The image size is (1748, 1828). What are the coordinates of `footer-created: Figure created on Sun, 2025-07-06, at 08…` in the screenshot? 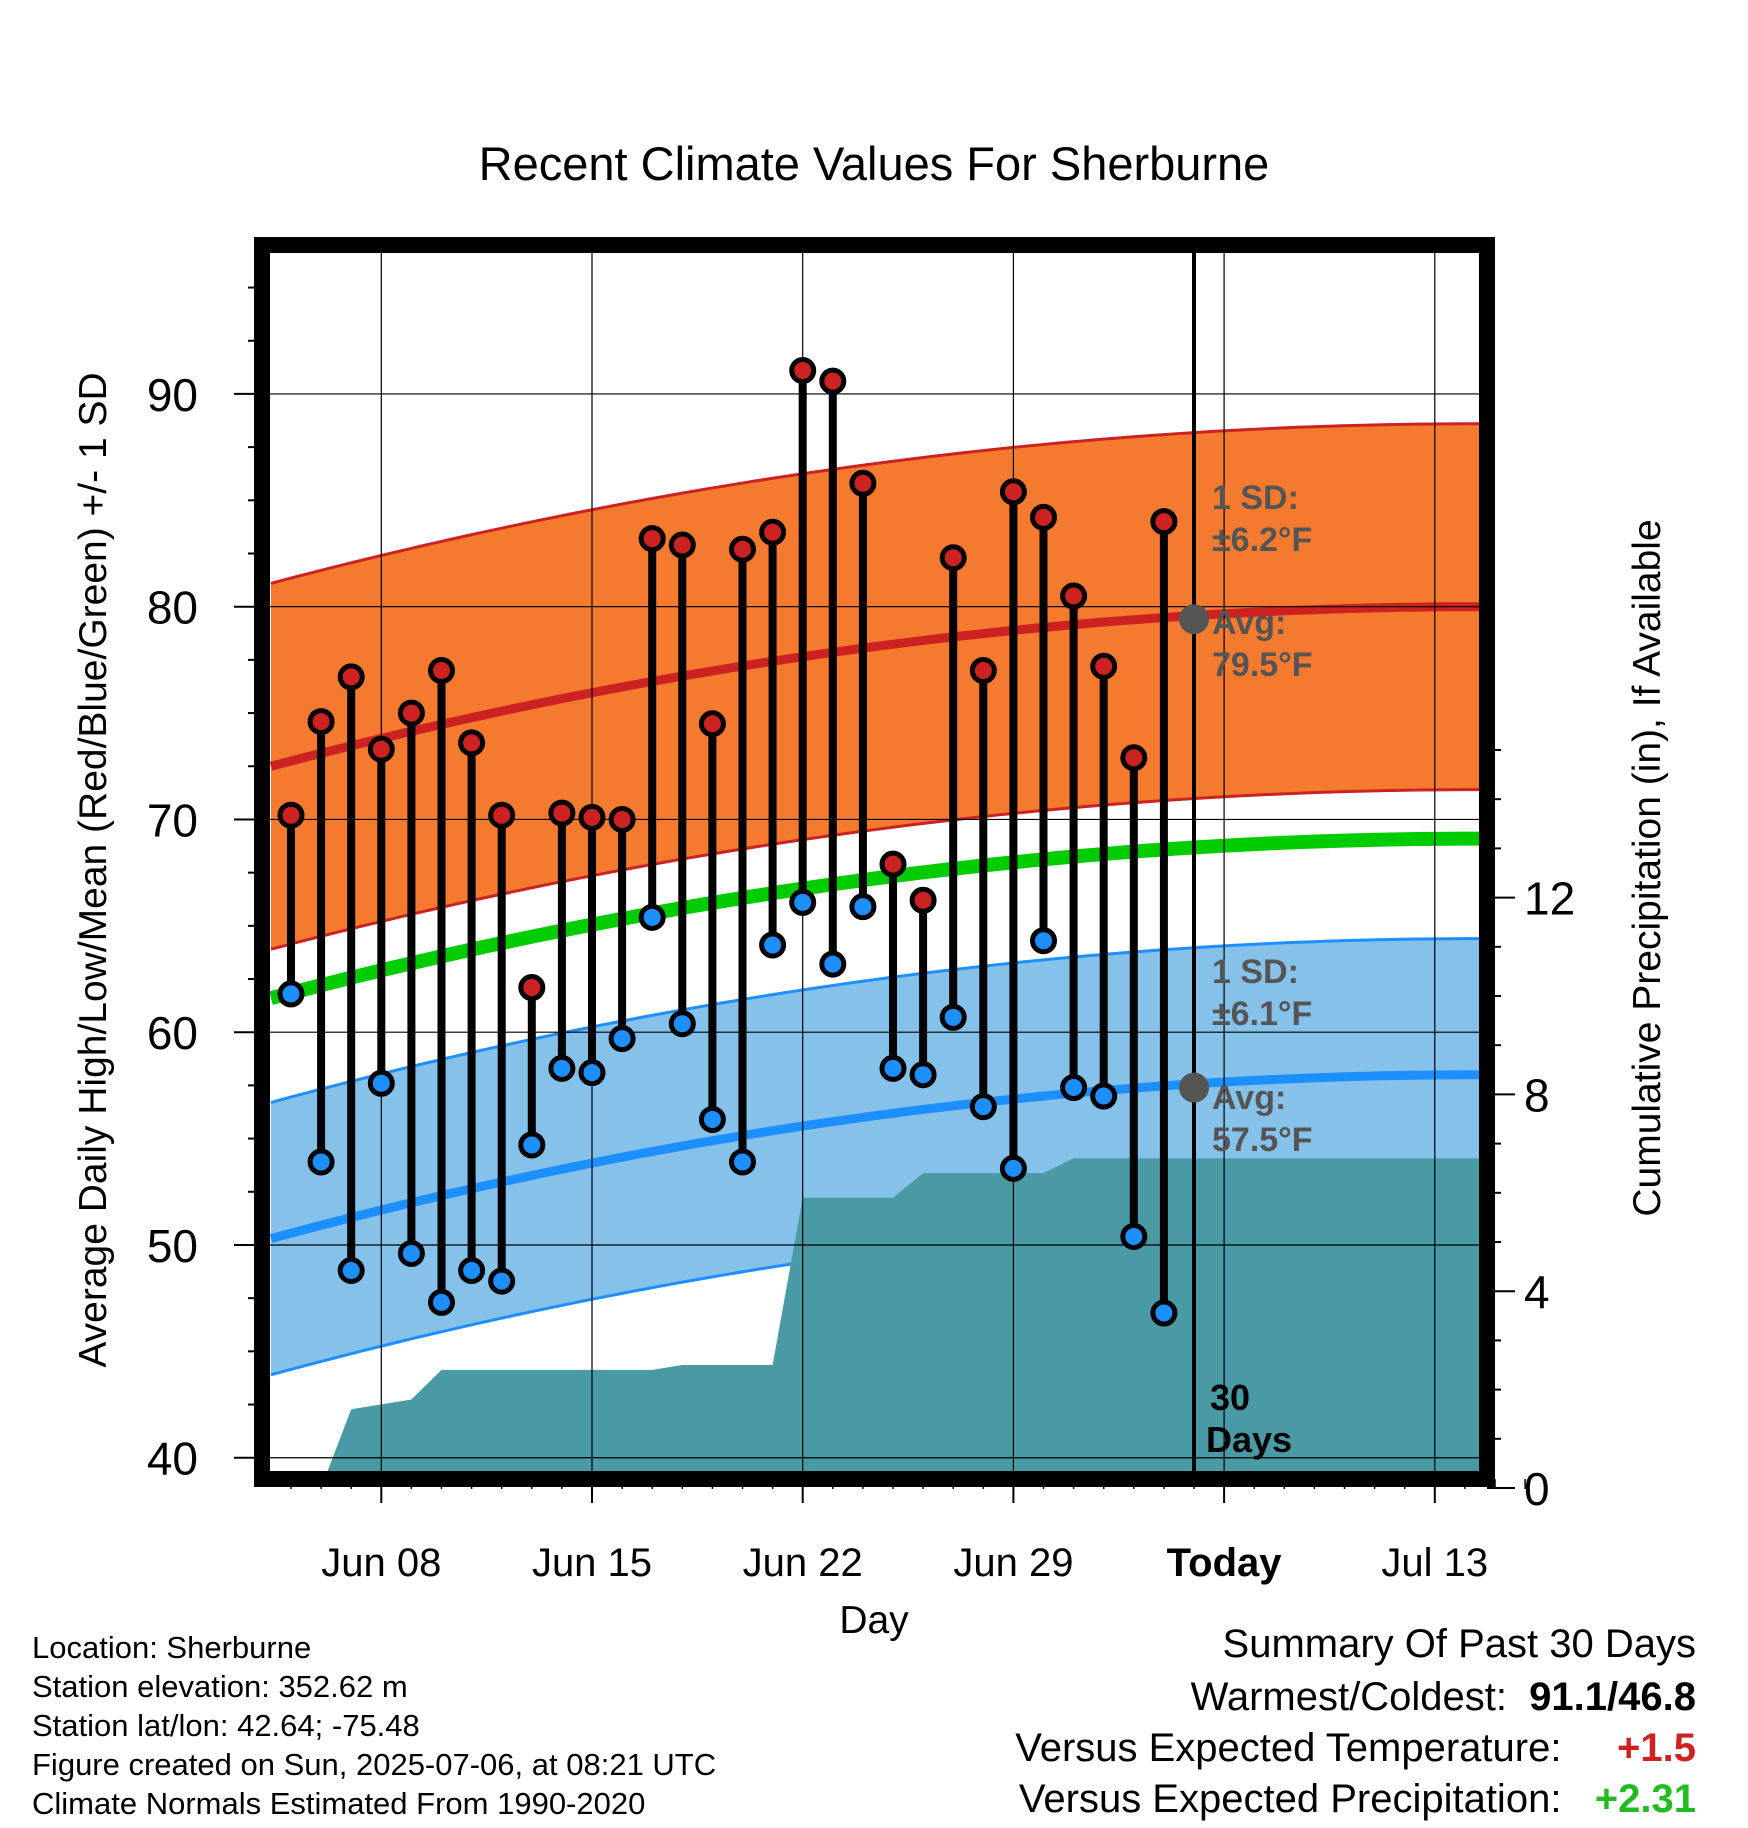 It's located at (374, 1764).